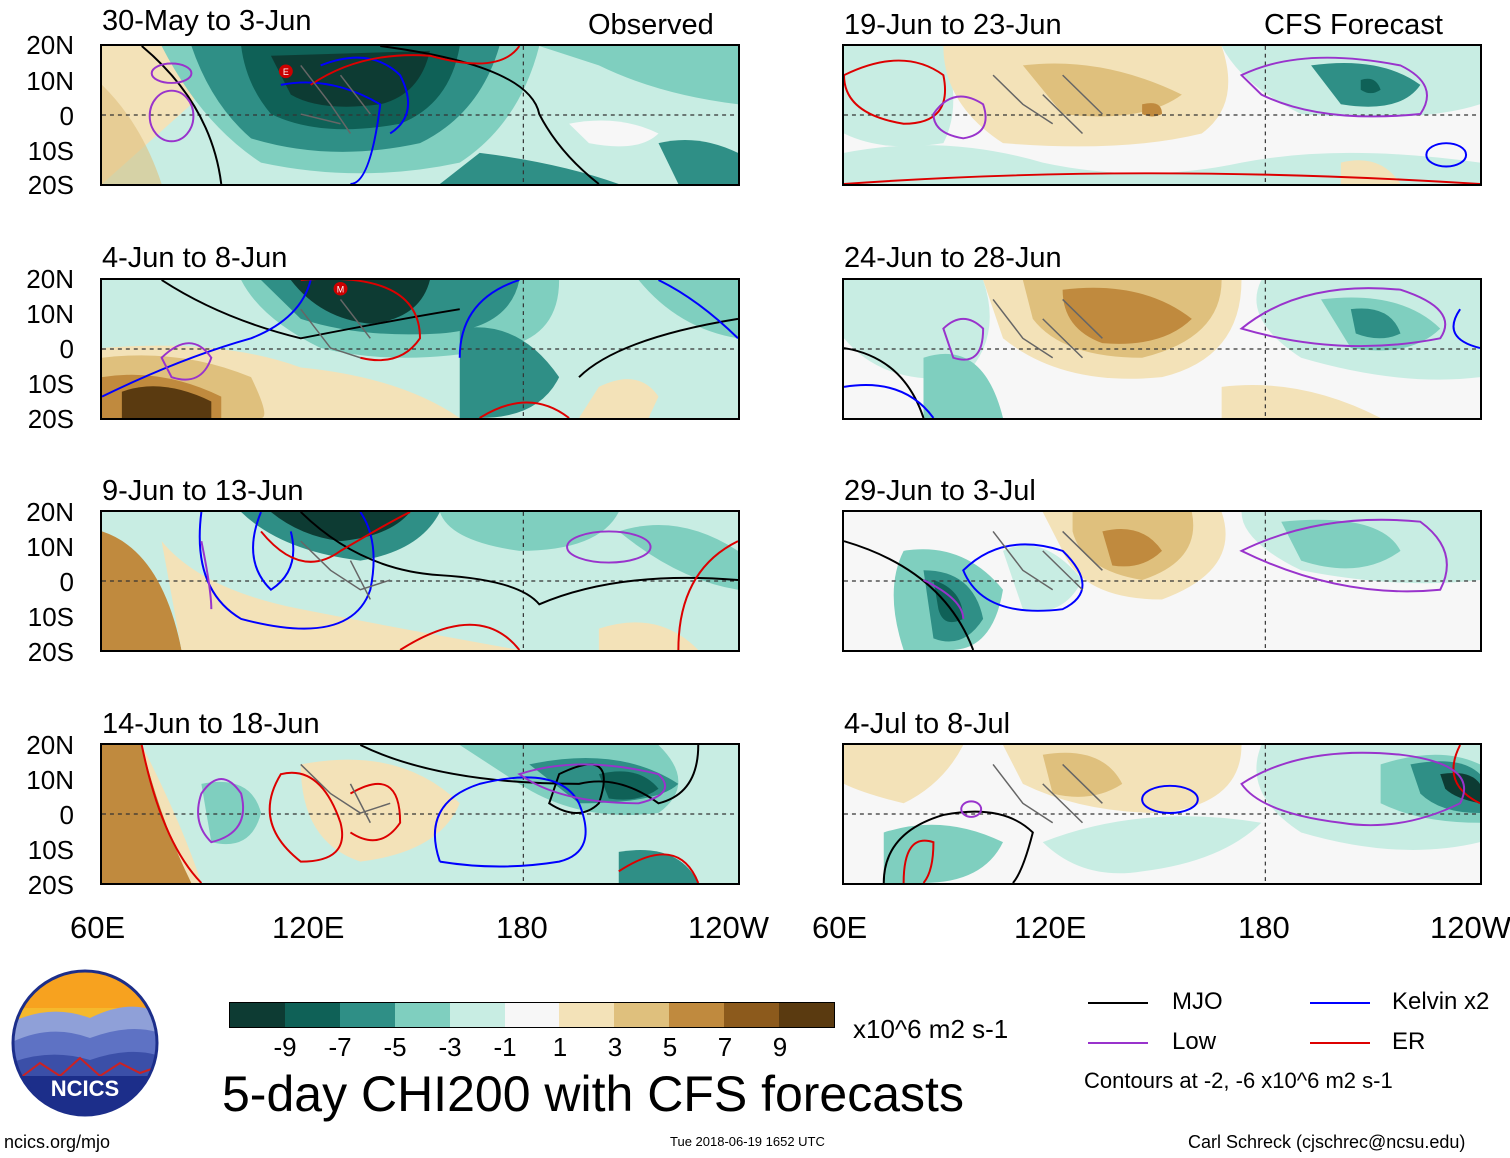 The width and height of the screenshot is (1510, 1158). I want to click on colorbar, so click(532, 1015).